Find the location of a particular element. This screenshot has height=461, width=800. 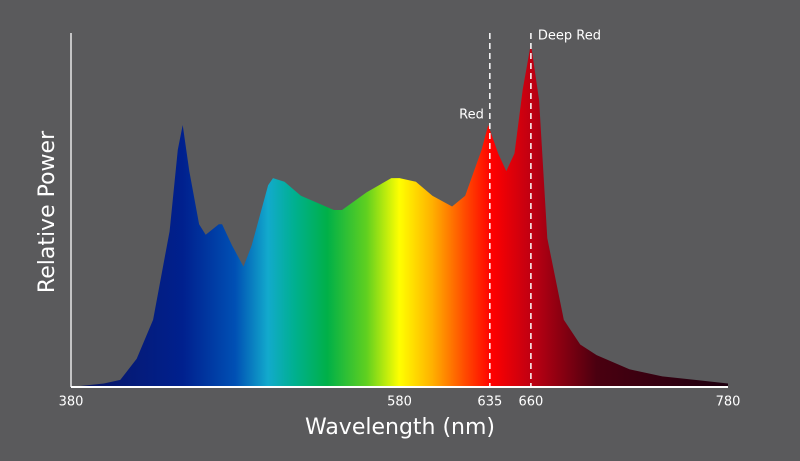

annotation-label: Red is located at coordinates (471, 115).